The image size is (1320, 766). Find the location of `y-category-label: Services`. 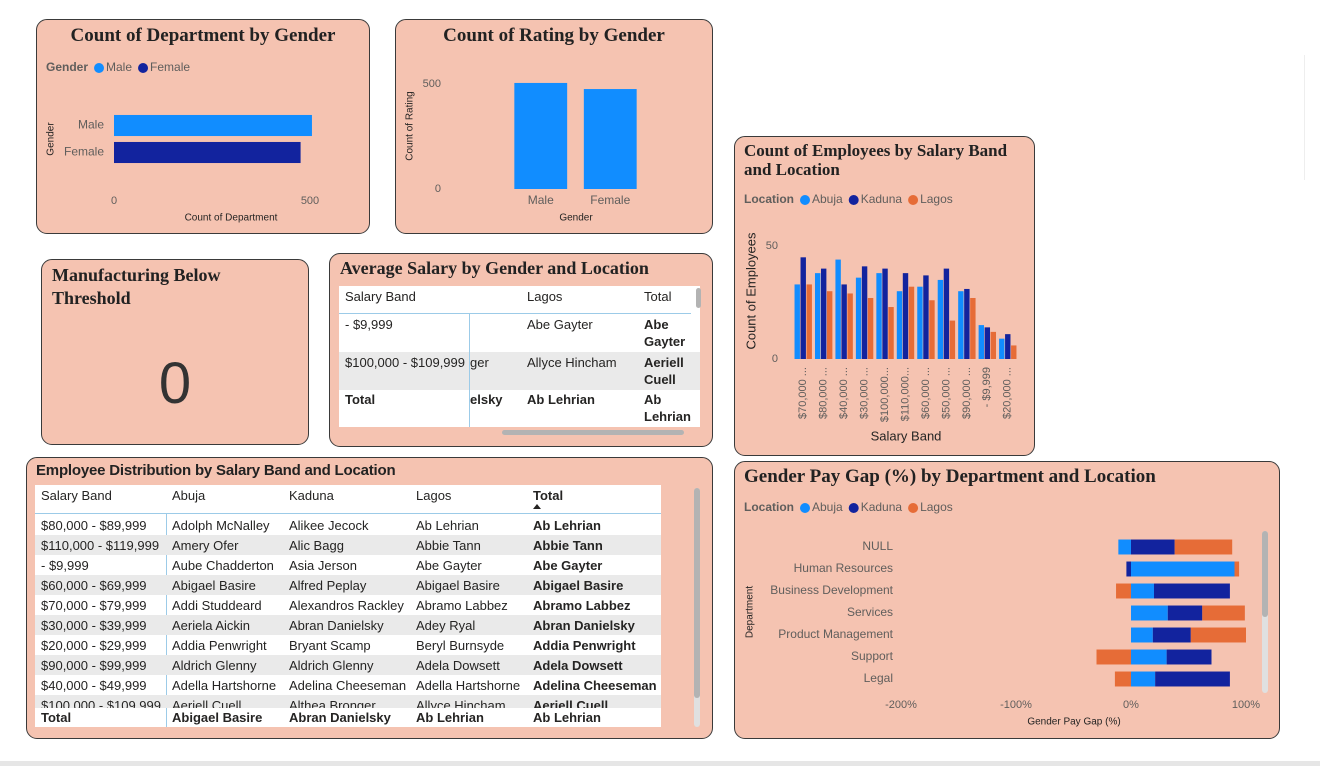

y-category-label: Services is located at coordinates (870, 612).